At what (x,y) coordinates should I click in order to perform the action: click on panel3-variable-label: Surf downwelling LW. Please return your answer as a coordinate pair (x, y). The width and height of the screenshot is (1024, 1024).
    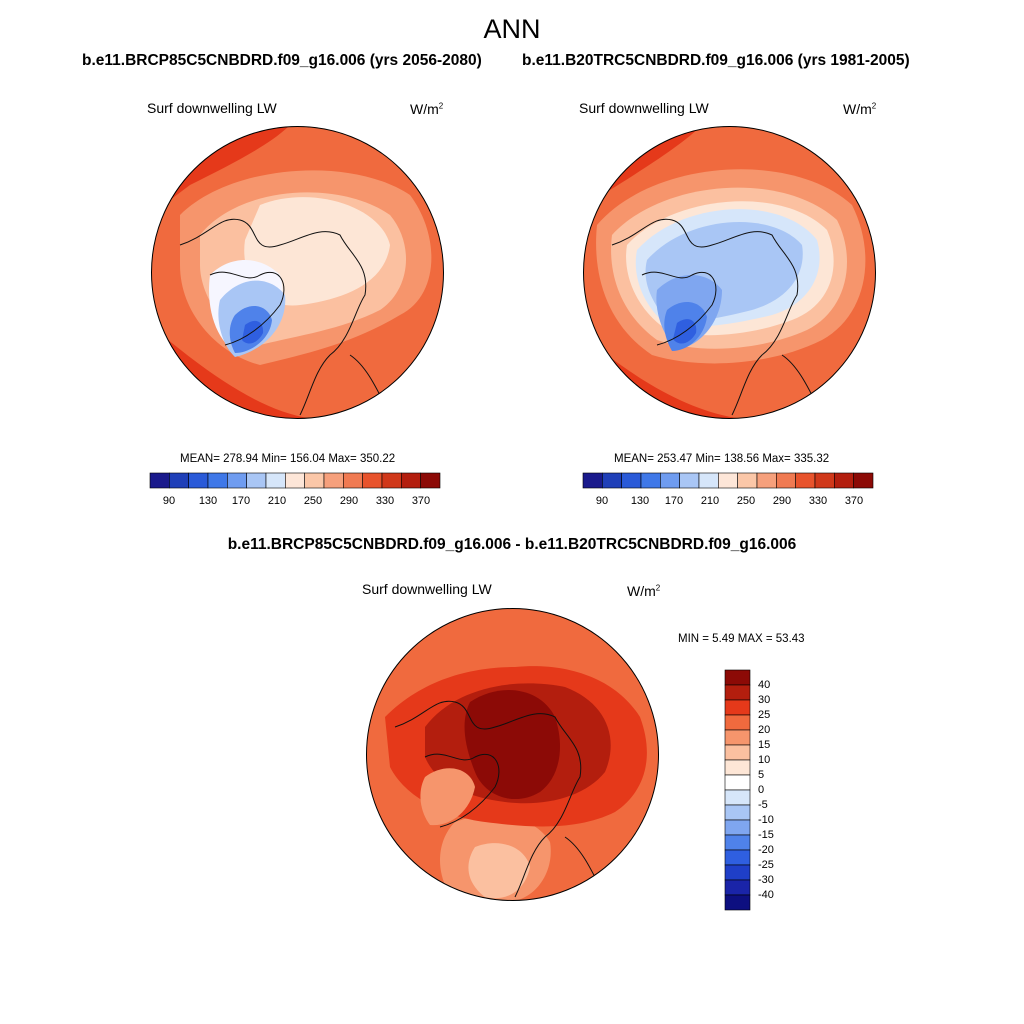
    Looking at the image, I should click on (427, 589).